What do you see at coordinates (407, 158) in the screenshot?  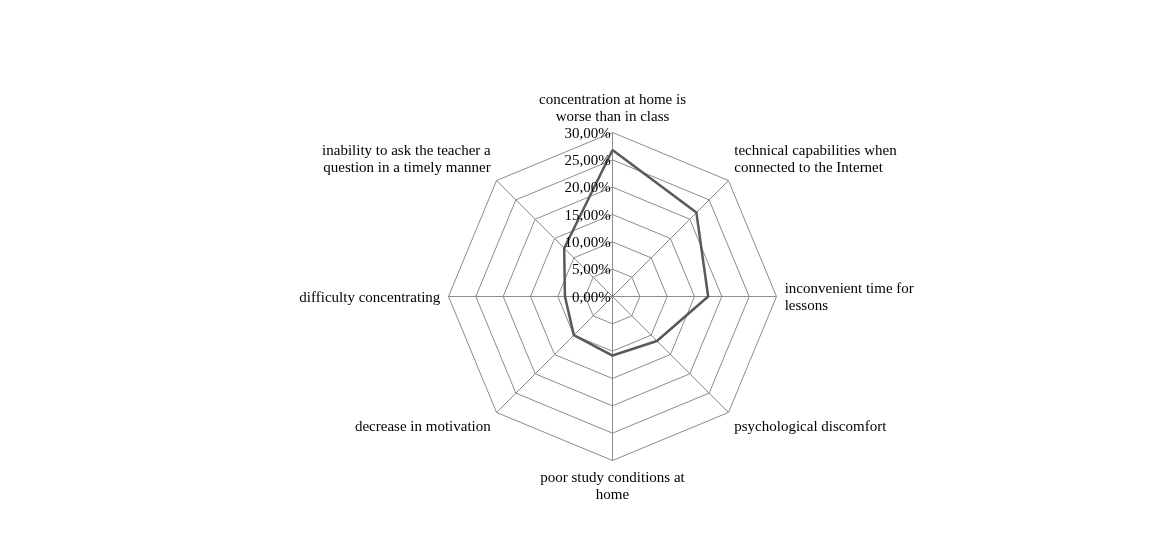 I see `spoke-label: inability to ask the teacher a question in a timely manner` at bounding box center [407, 158].